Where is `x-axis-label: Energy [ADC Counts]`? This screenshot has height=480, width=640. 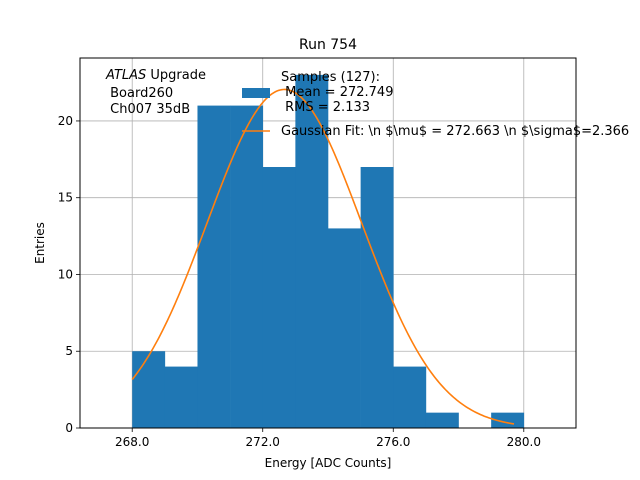 x-axis-label: Energy [ADC Counts] is located at coordinates (328, 463).